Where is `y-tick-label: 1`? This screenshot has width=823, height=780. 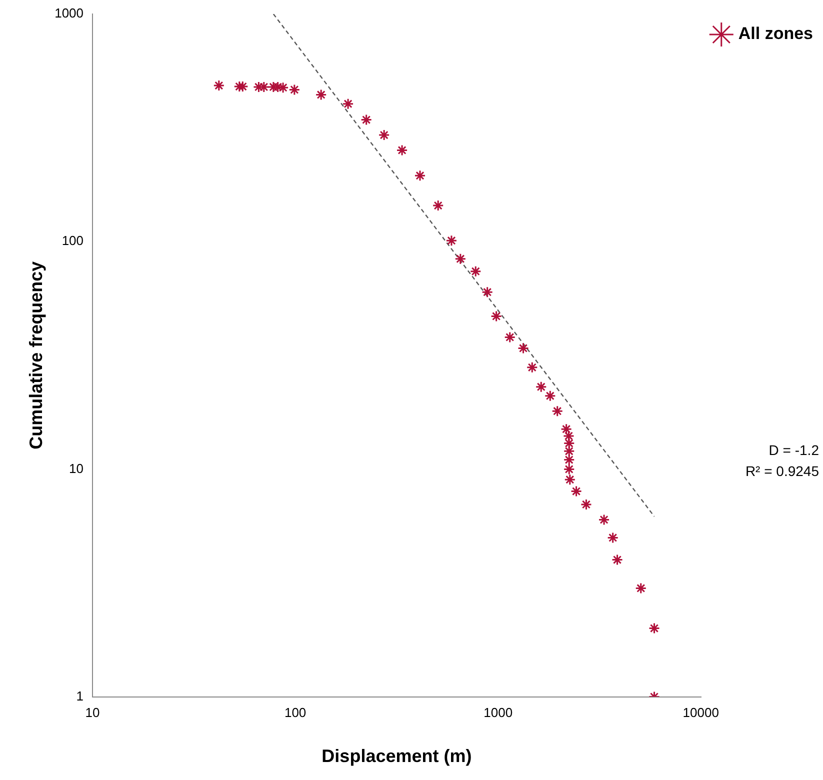 y-tick-label: 1 is located at coordinates (80, 696).